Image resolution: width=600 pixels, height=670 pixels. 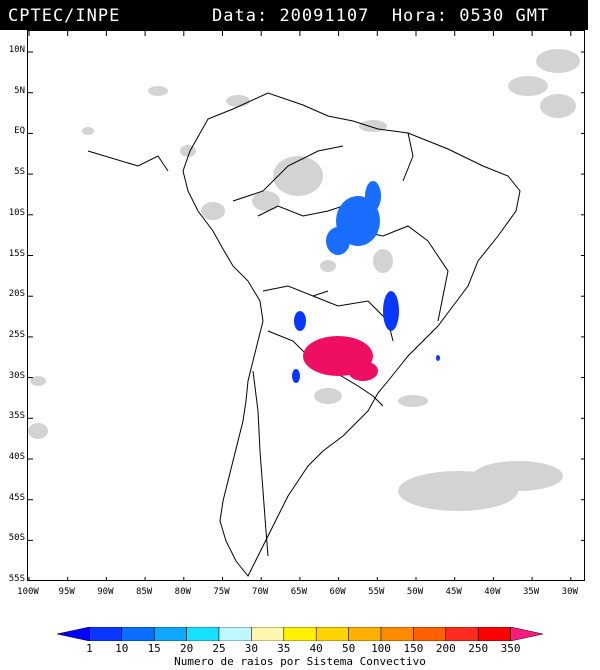 I want to click on lon-label: 80W, so click(x=182, y=592).